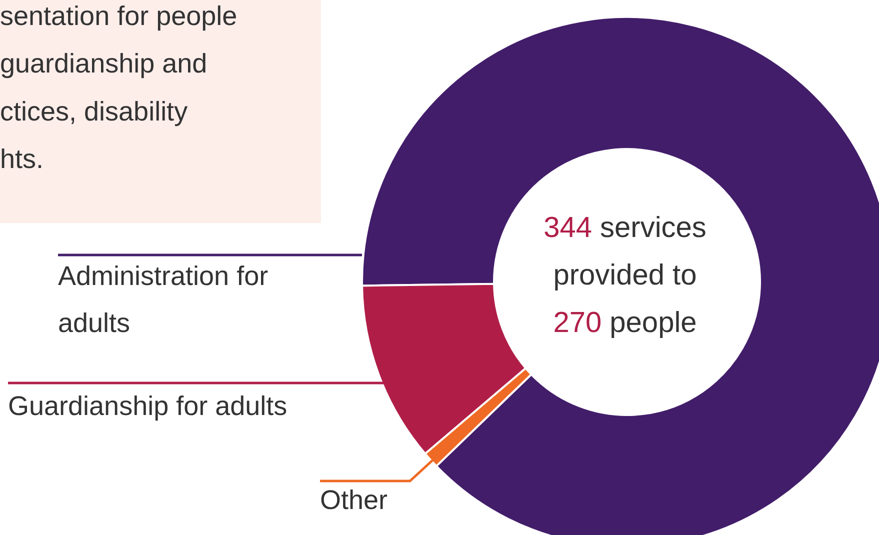 This screenshot has height=535, width=879. What do you see at coordinates (354, 500) in the screenshot?
I see `slice-label: Other` at bounding box center [354, 500].